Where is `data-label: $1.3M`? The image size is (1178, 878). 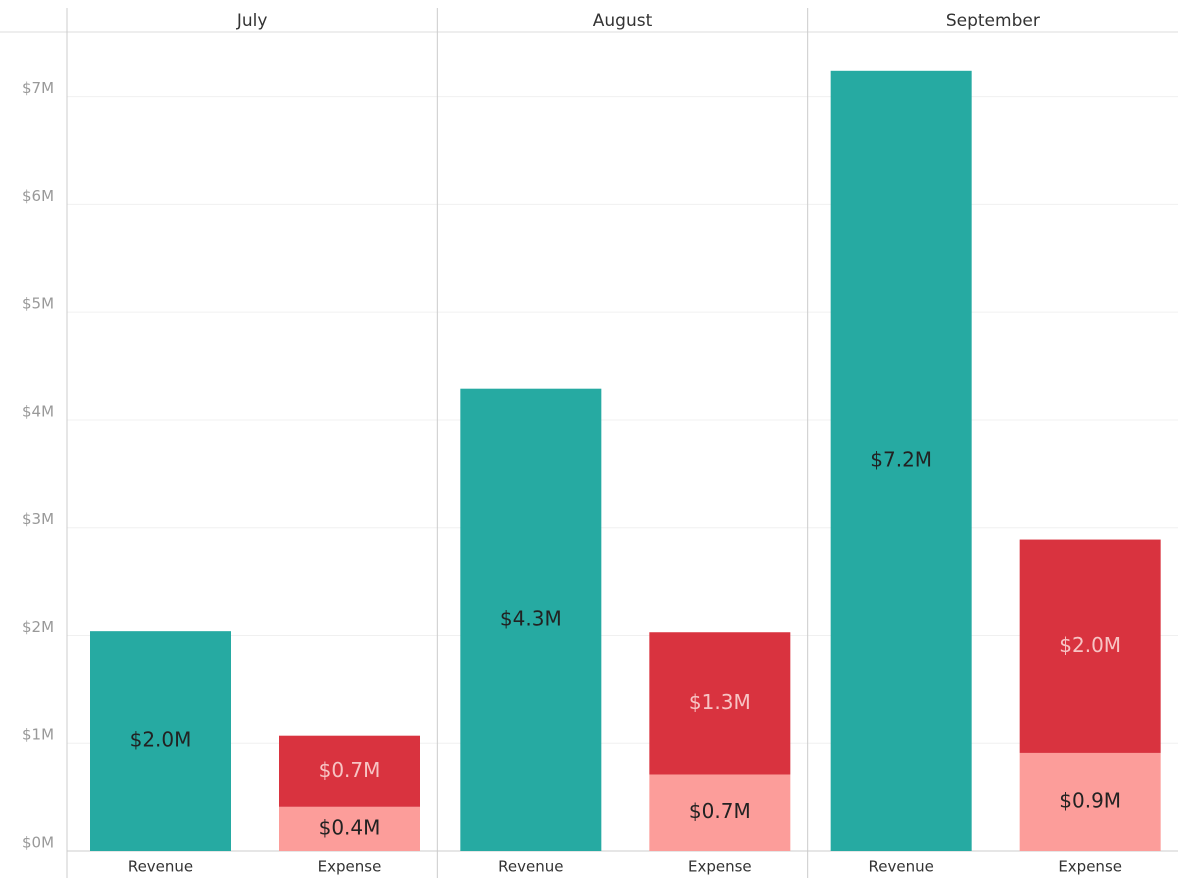 data-label: $1.3M is located at coordinates (720, 702).